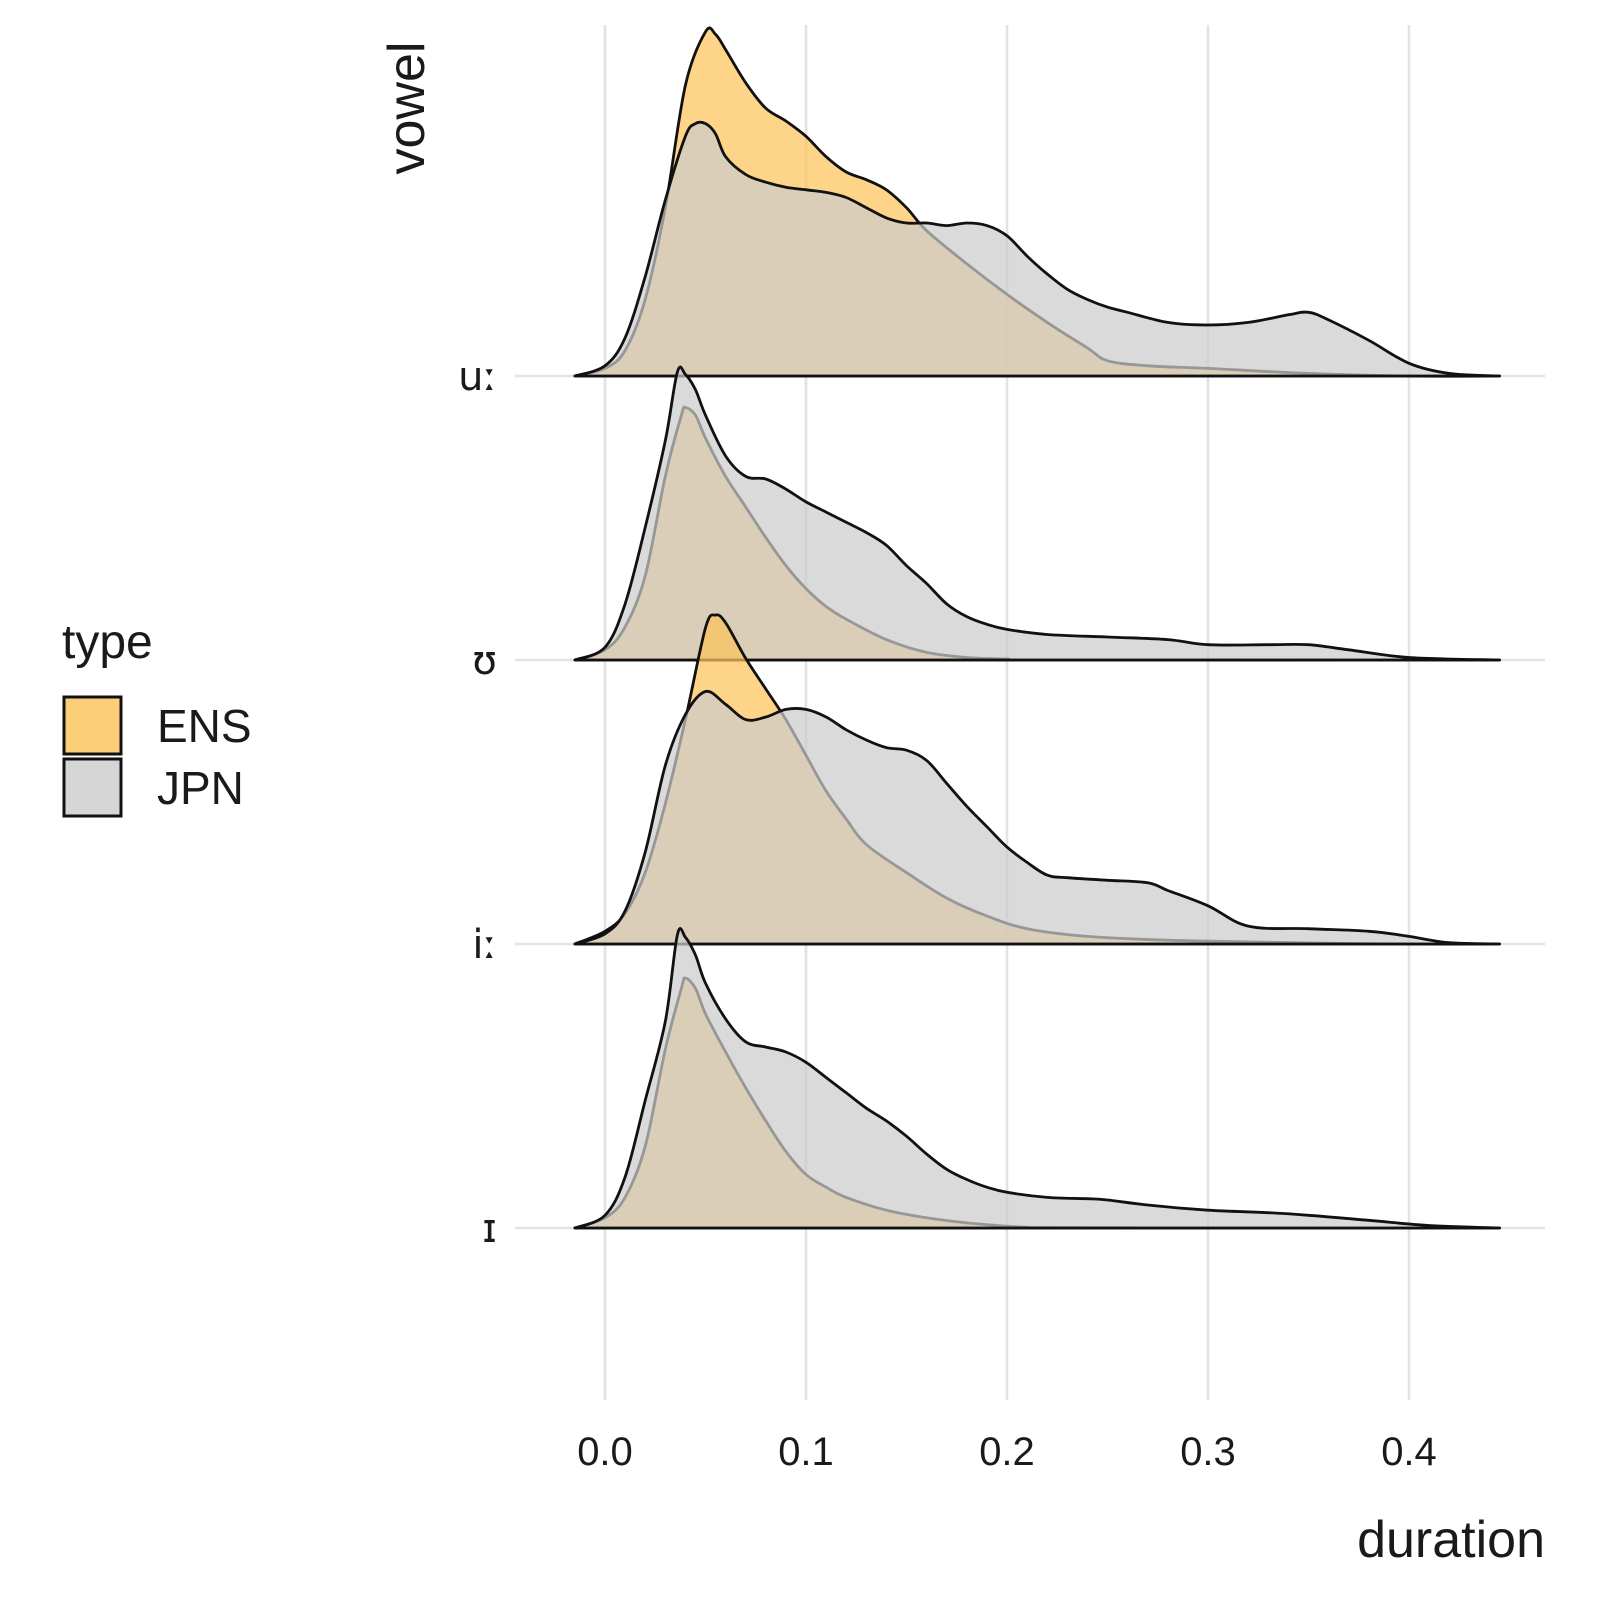  What do you see at coordinates (484, 661) in the screenshot?
I see `y-tick-label-2: ʊ` at bounding box center [484, 661].